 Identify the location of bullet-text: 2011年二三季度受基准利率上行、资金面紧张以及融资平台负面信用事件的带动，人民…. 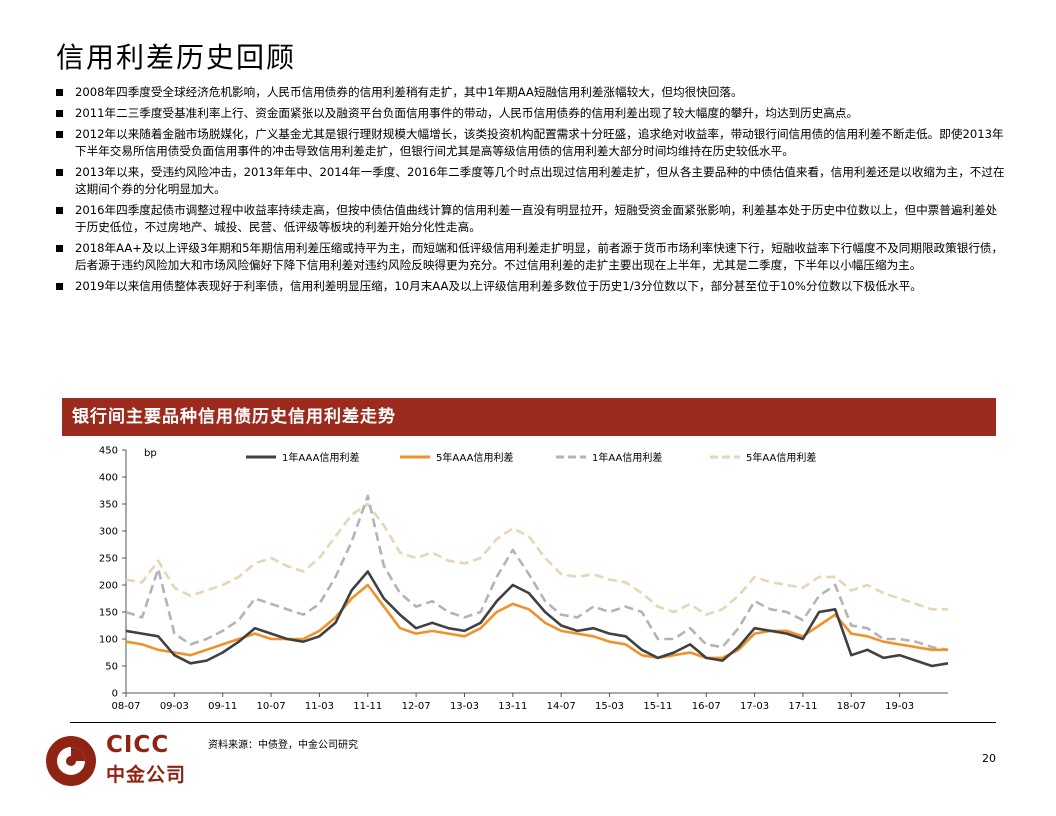
(467, 113).